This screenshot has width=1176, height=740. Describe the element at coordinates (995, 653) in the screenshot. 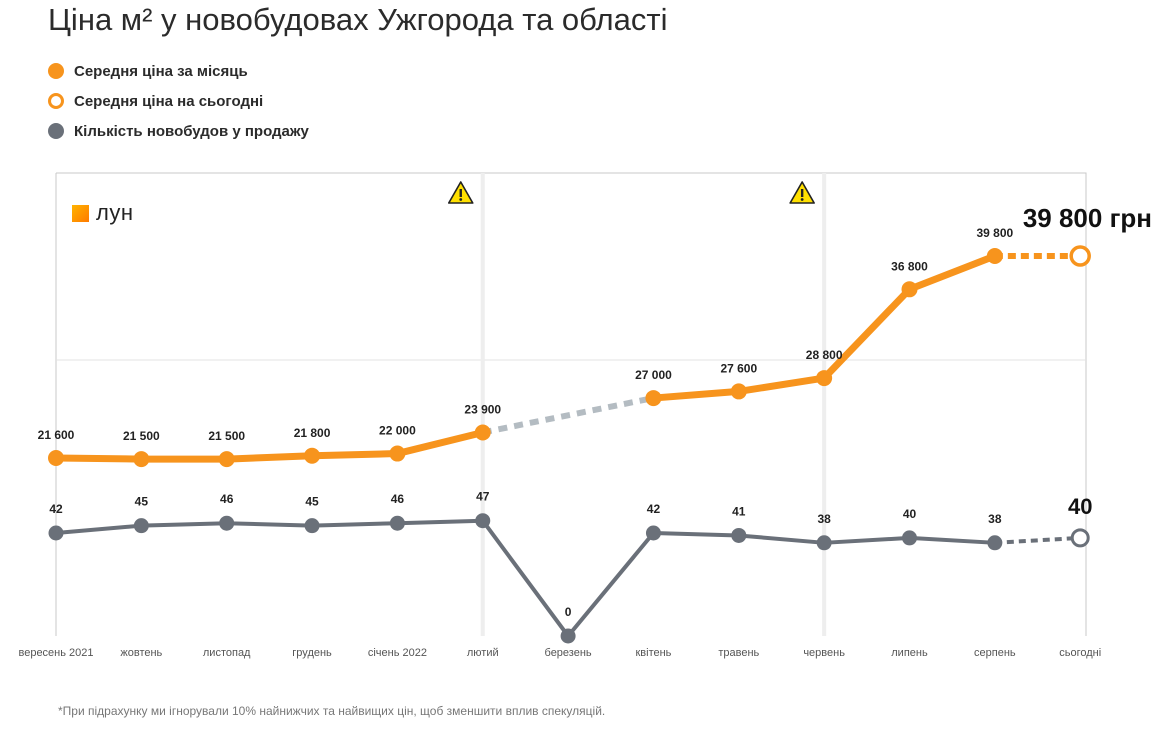

I see `x-tick-label: серпень` at that location.